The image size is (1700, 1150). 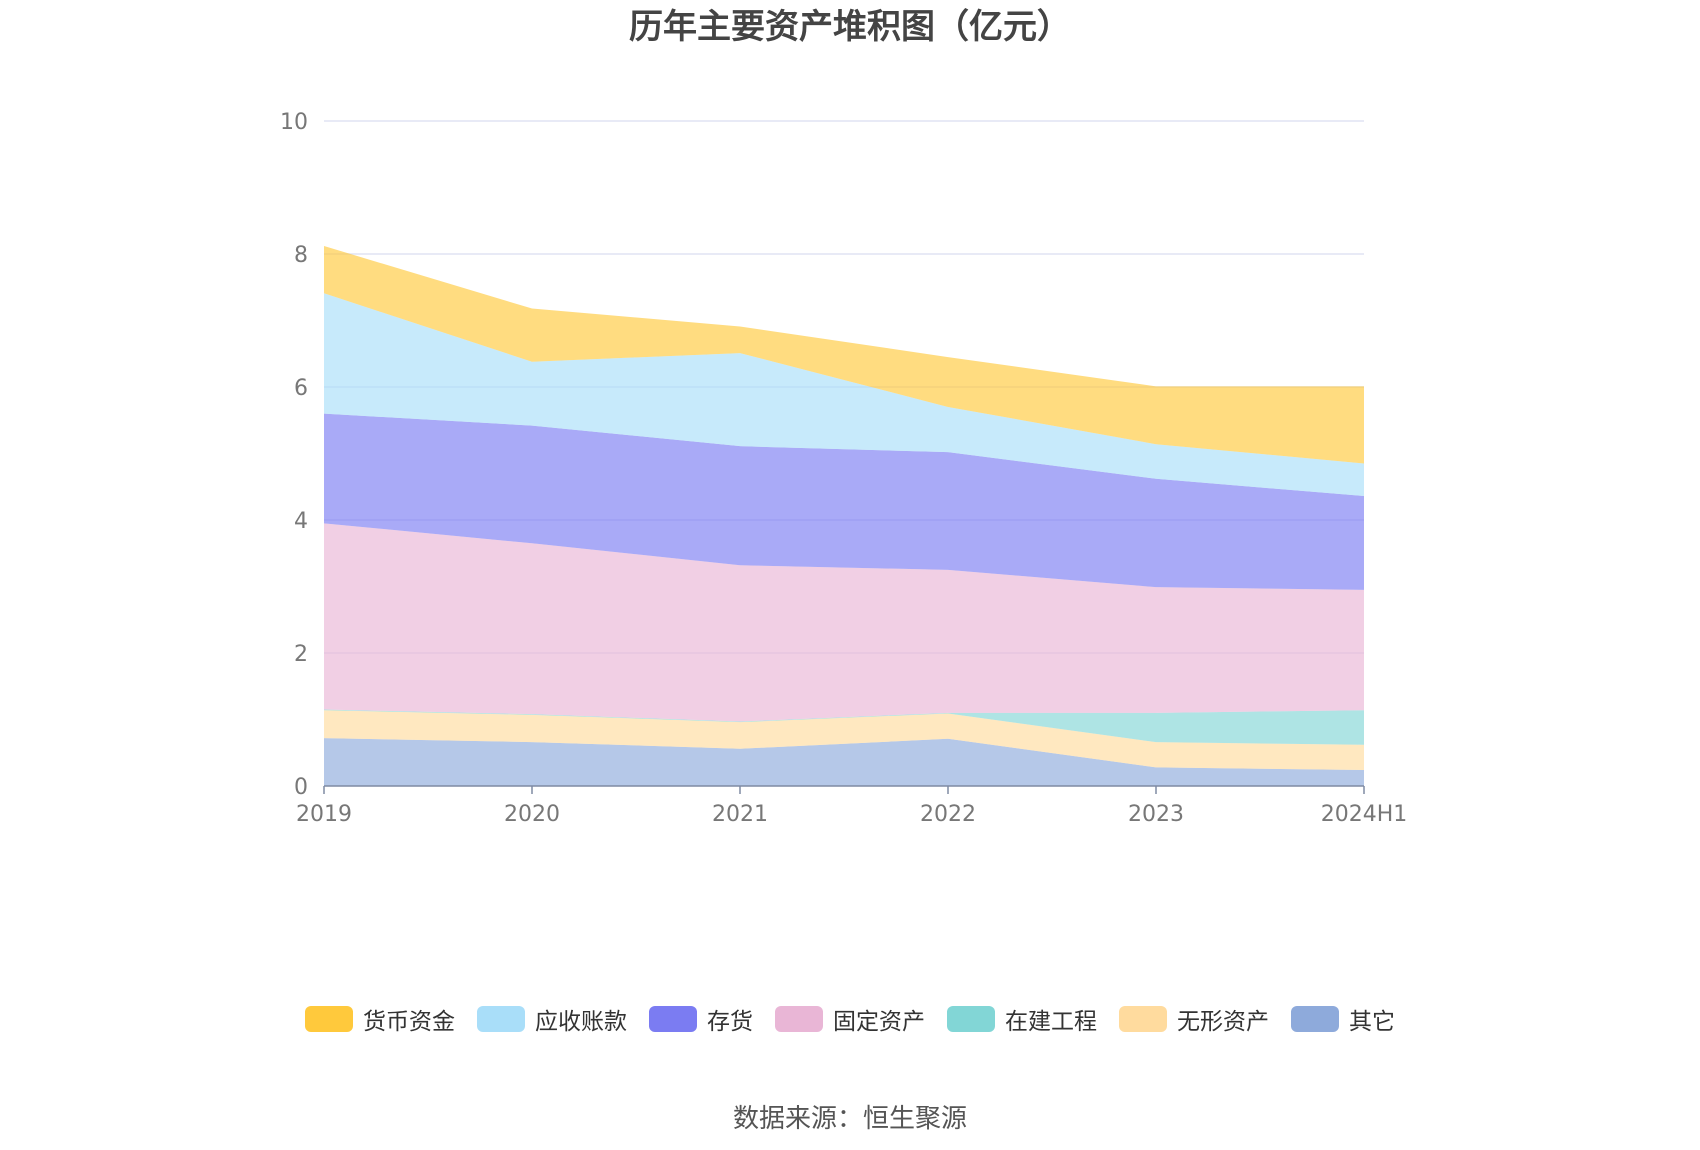 I want to click on x-tick-label-2: 2021, so click(x=740, y=814).